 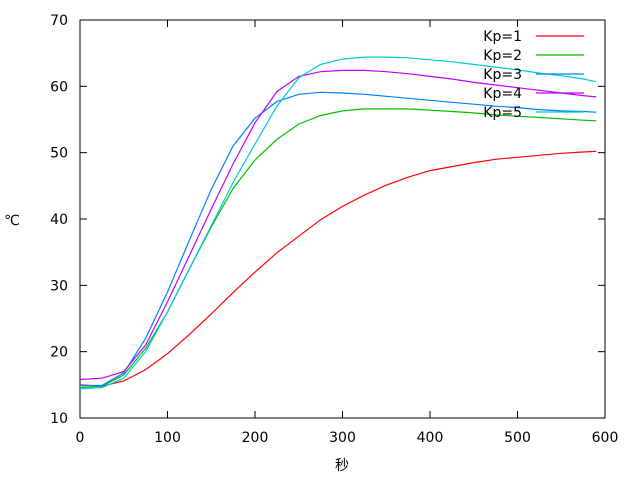 What do you see at coordinates (502, 75) in the screenshot?
I see `legend-label: Kp=3` at bounding box center [502, 75].